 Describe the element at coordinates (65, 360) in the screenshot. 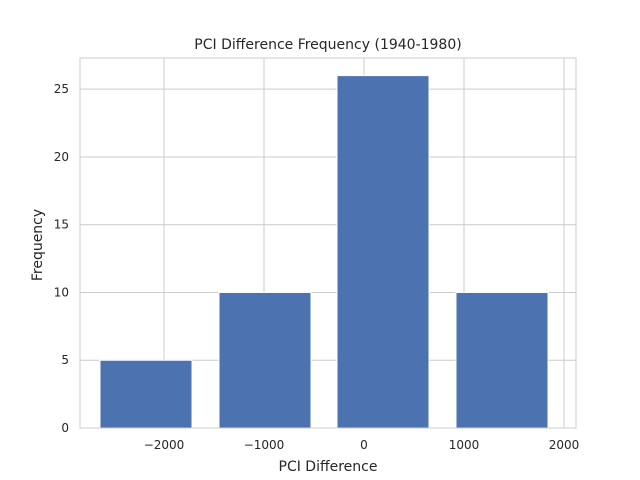

I see `y-tick-label-1: 5` at that location.